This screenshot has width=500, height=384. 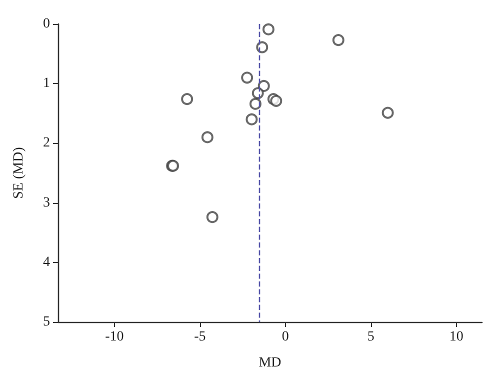 I want to click on y-axis-title: SE (MD), so click(x=19, y=172).